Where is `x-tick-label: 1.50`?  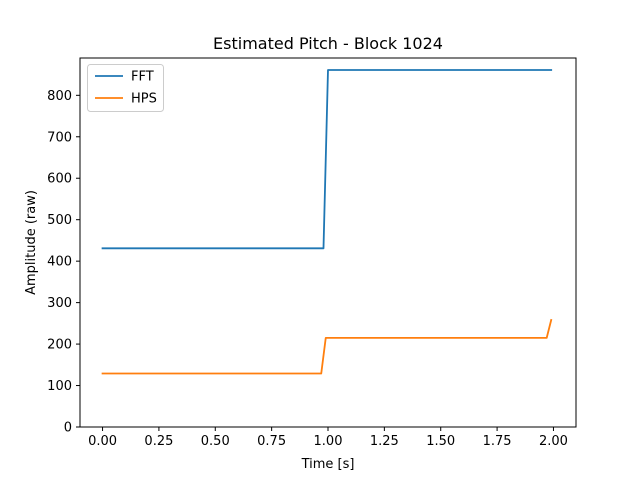 x-tick-label: 1.50 is located at coordinates (440, 441).